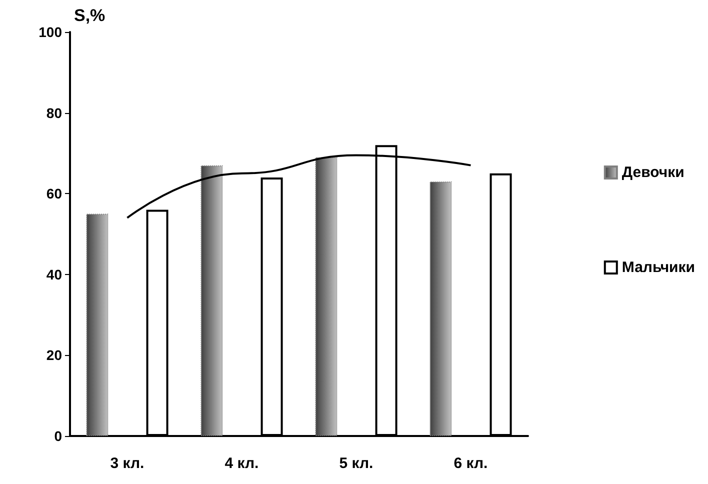  What do you see at coordinates (50, 32) in the screenshot?
I see `y-tick-label: 100` at bounding box center [50, 32].